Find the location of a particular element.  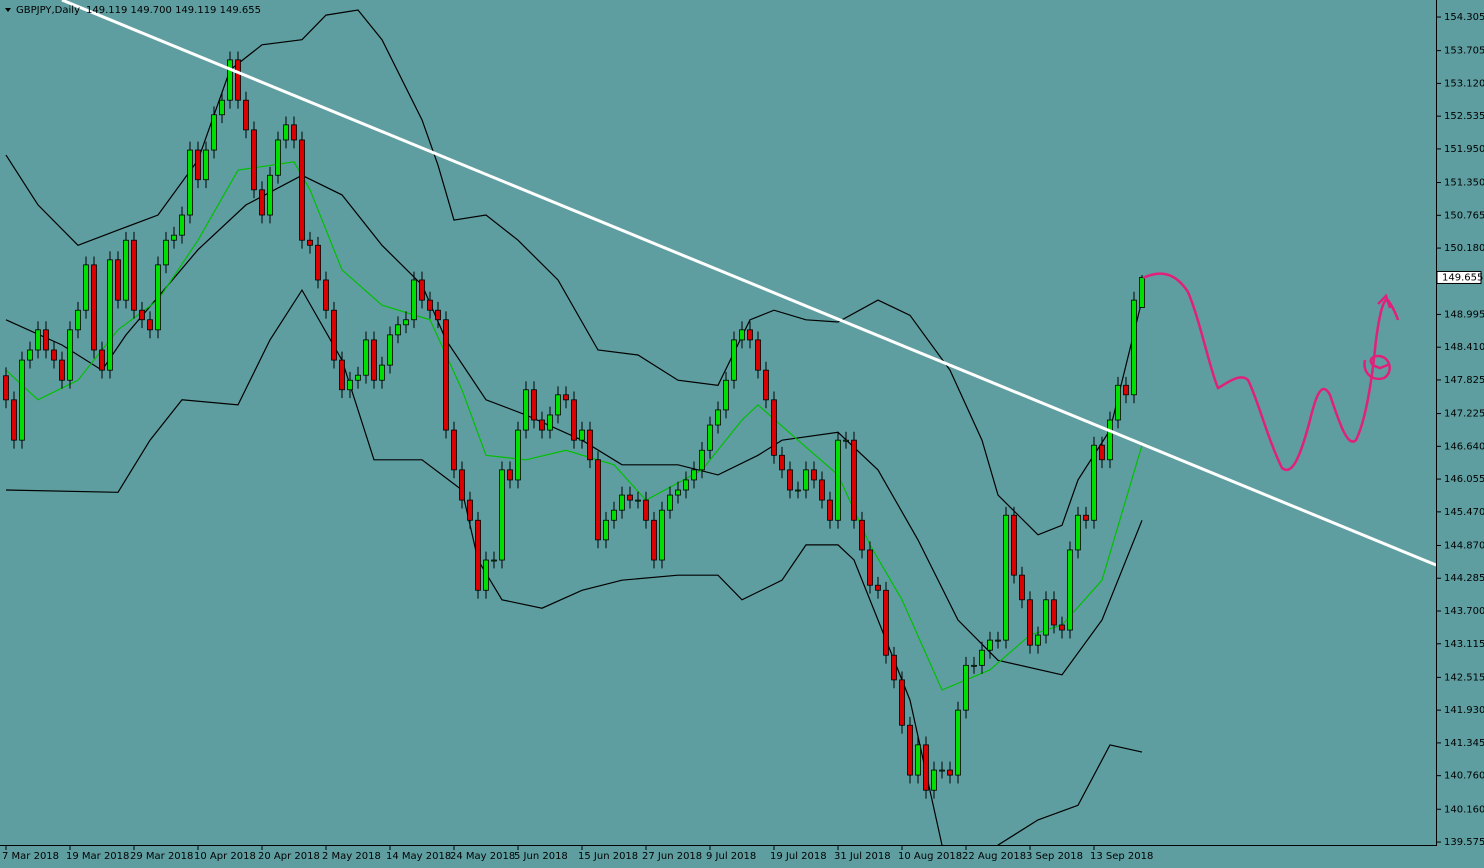

x-tick-label: 15 Jun 2018 is located at coordinates (608, 856).